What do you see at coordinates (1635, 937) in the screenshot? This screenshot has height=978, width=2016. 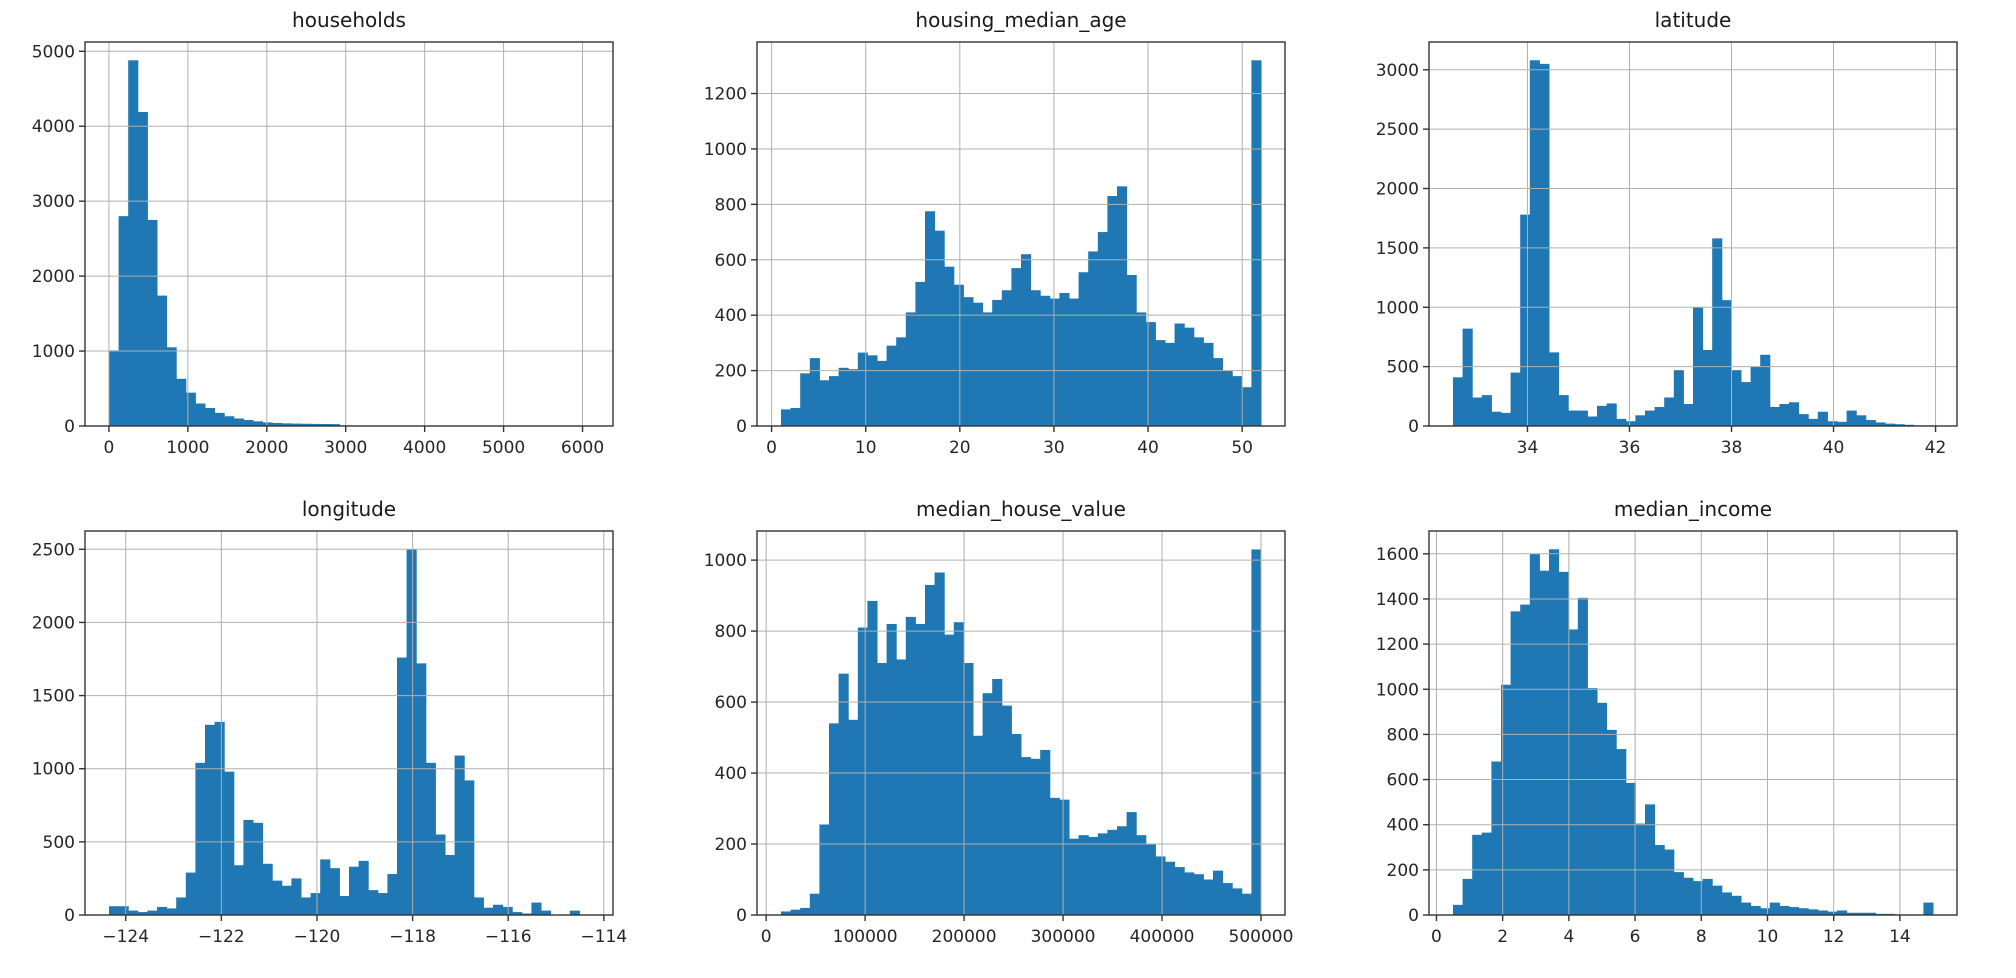 I see `x-tick-label: 6` at bounding box center [1635, 937].